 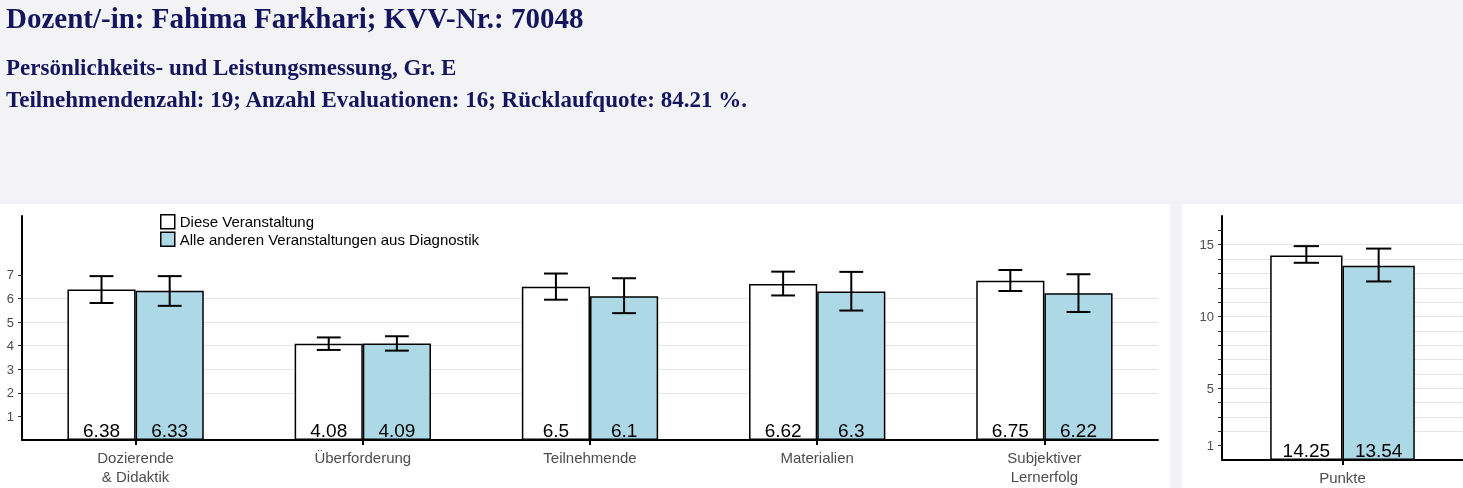 What do you see at coordinates (363, 457) in the screenshot?
I see `x-tick-label: Überforderung` at bounding box center [363, 457].